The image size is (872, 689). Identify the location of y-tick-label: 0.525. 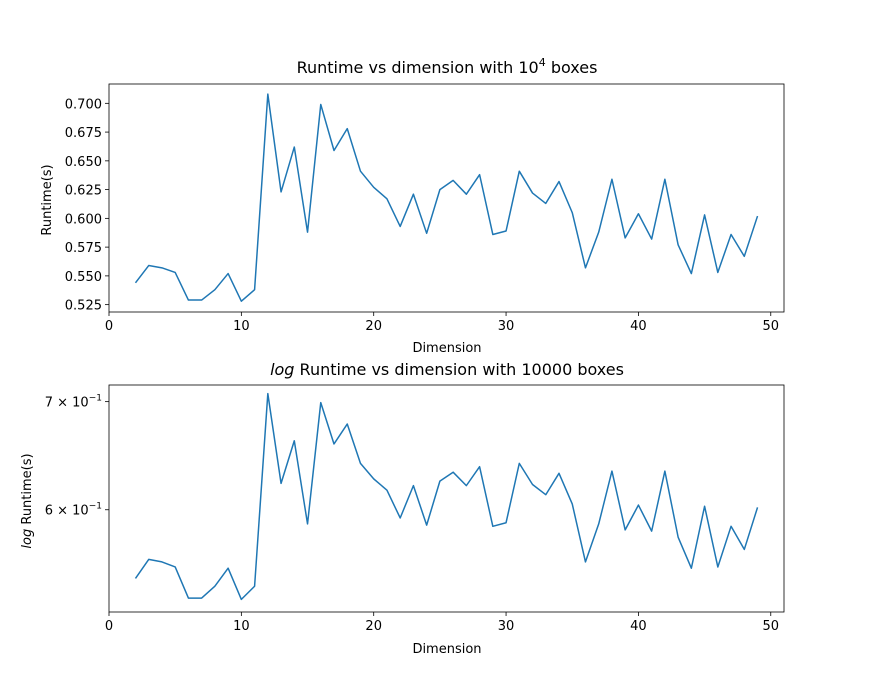
(83, 306).